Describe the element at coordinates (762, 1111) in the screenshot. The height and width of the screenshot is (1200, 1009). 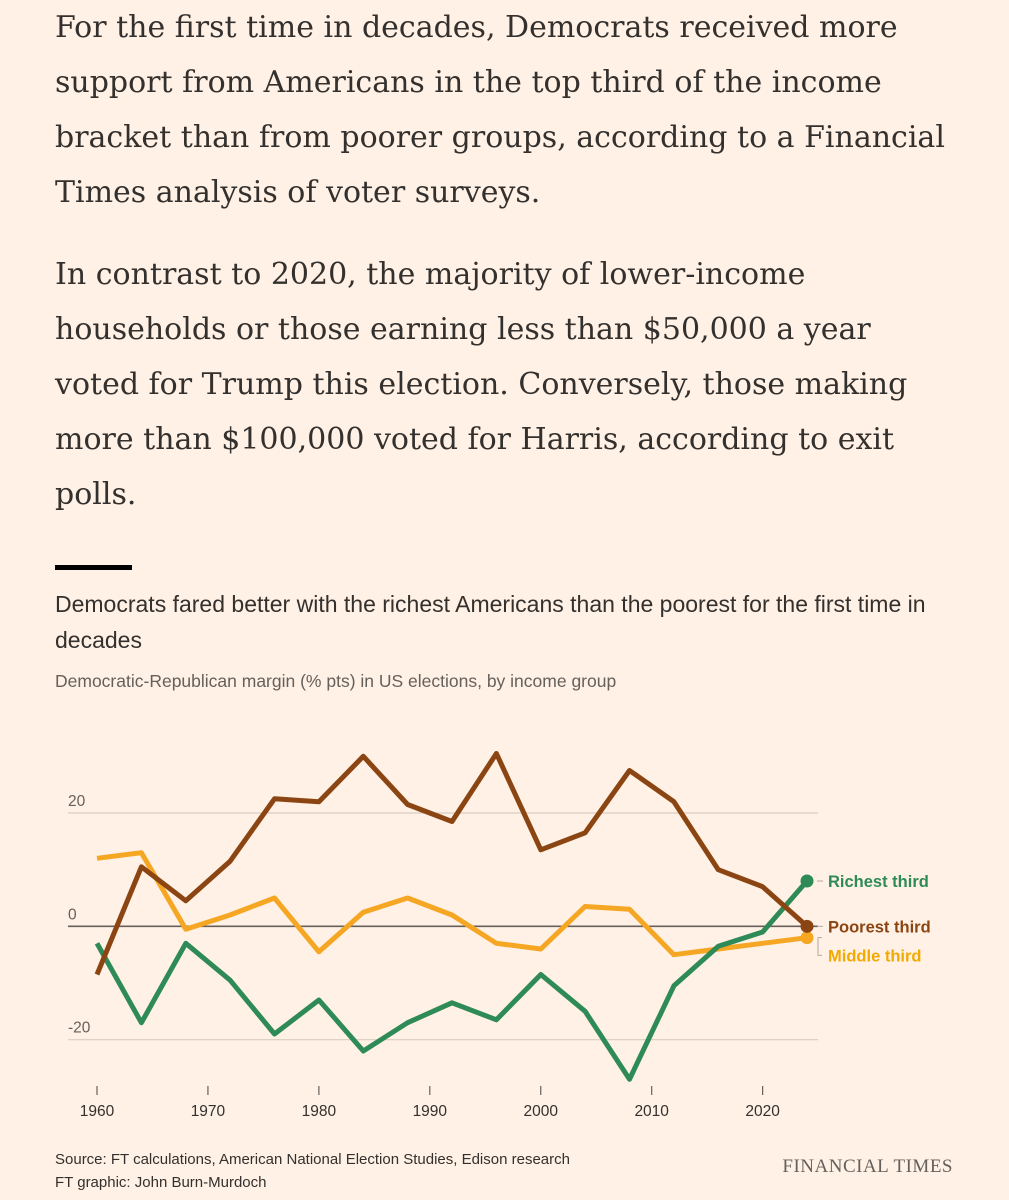
I see `x-tick-label: 2020` at that location.